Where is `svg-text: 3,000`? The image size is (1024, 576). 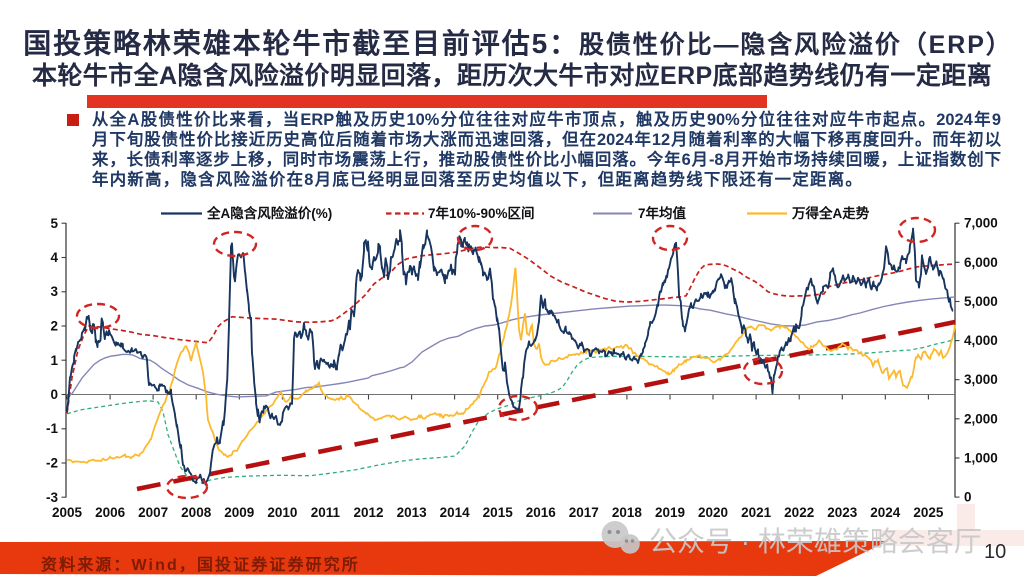
svg-text: 3,000 is located at coordinates (981, 379).